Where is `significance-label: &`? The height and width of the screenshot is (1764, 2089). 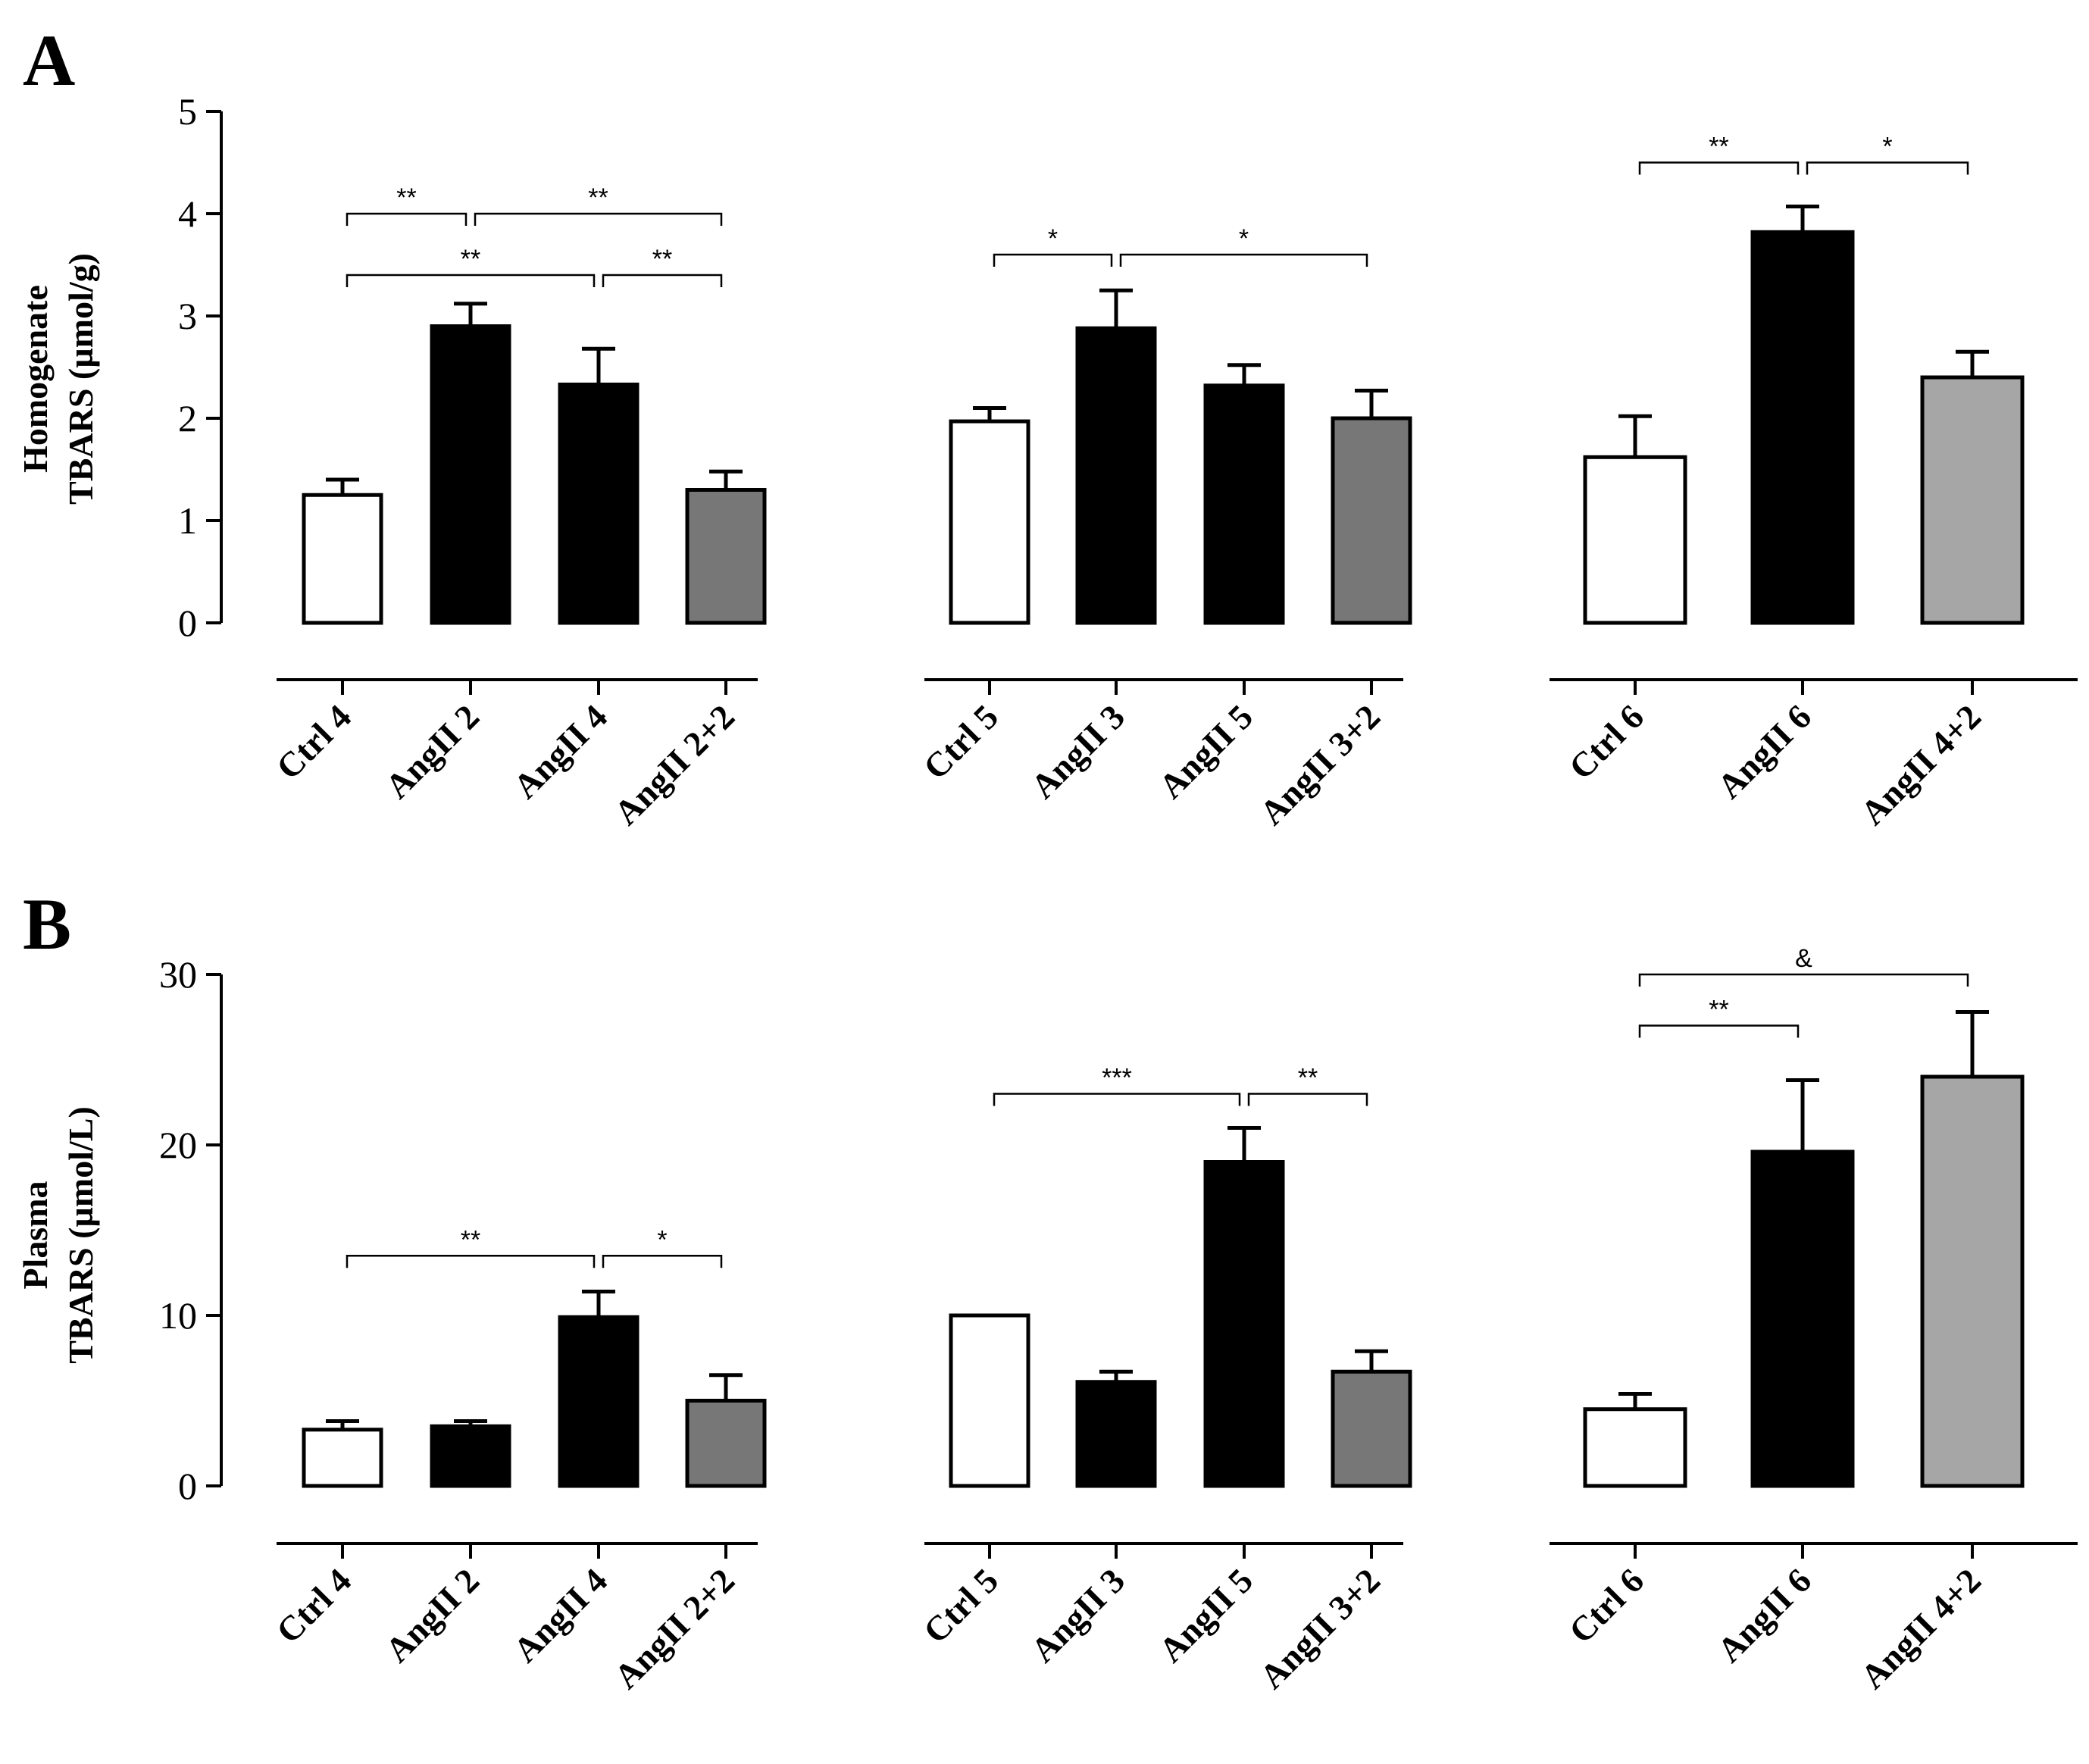 significance-label: & is located at coordinates (1803, 958).